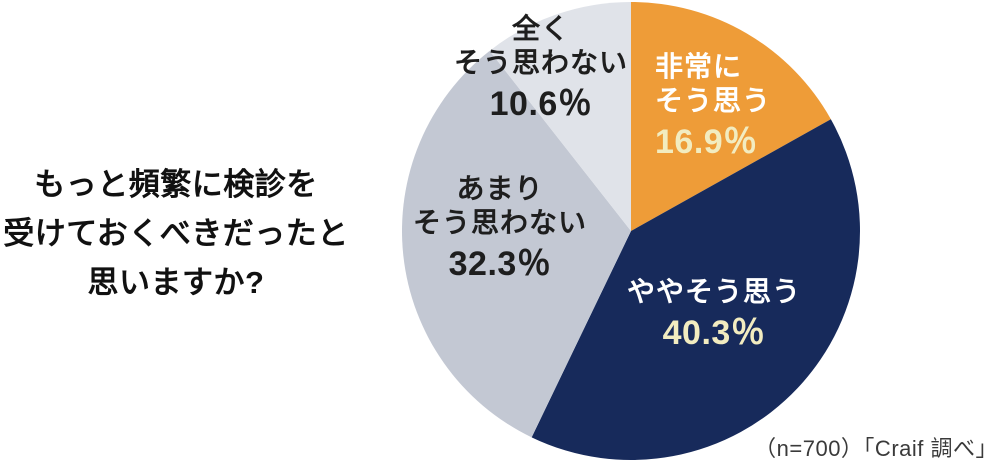 Image resolution: width=1000 pixels, height=465 pixels. I want to click on question-line-3: 思いますか?, so click(176, 282).